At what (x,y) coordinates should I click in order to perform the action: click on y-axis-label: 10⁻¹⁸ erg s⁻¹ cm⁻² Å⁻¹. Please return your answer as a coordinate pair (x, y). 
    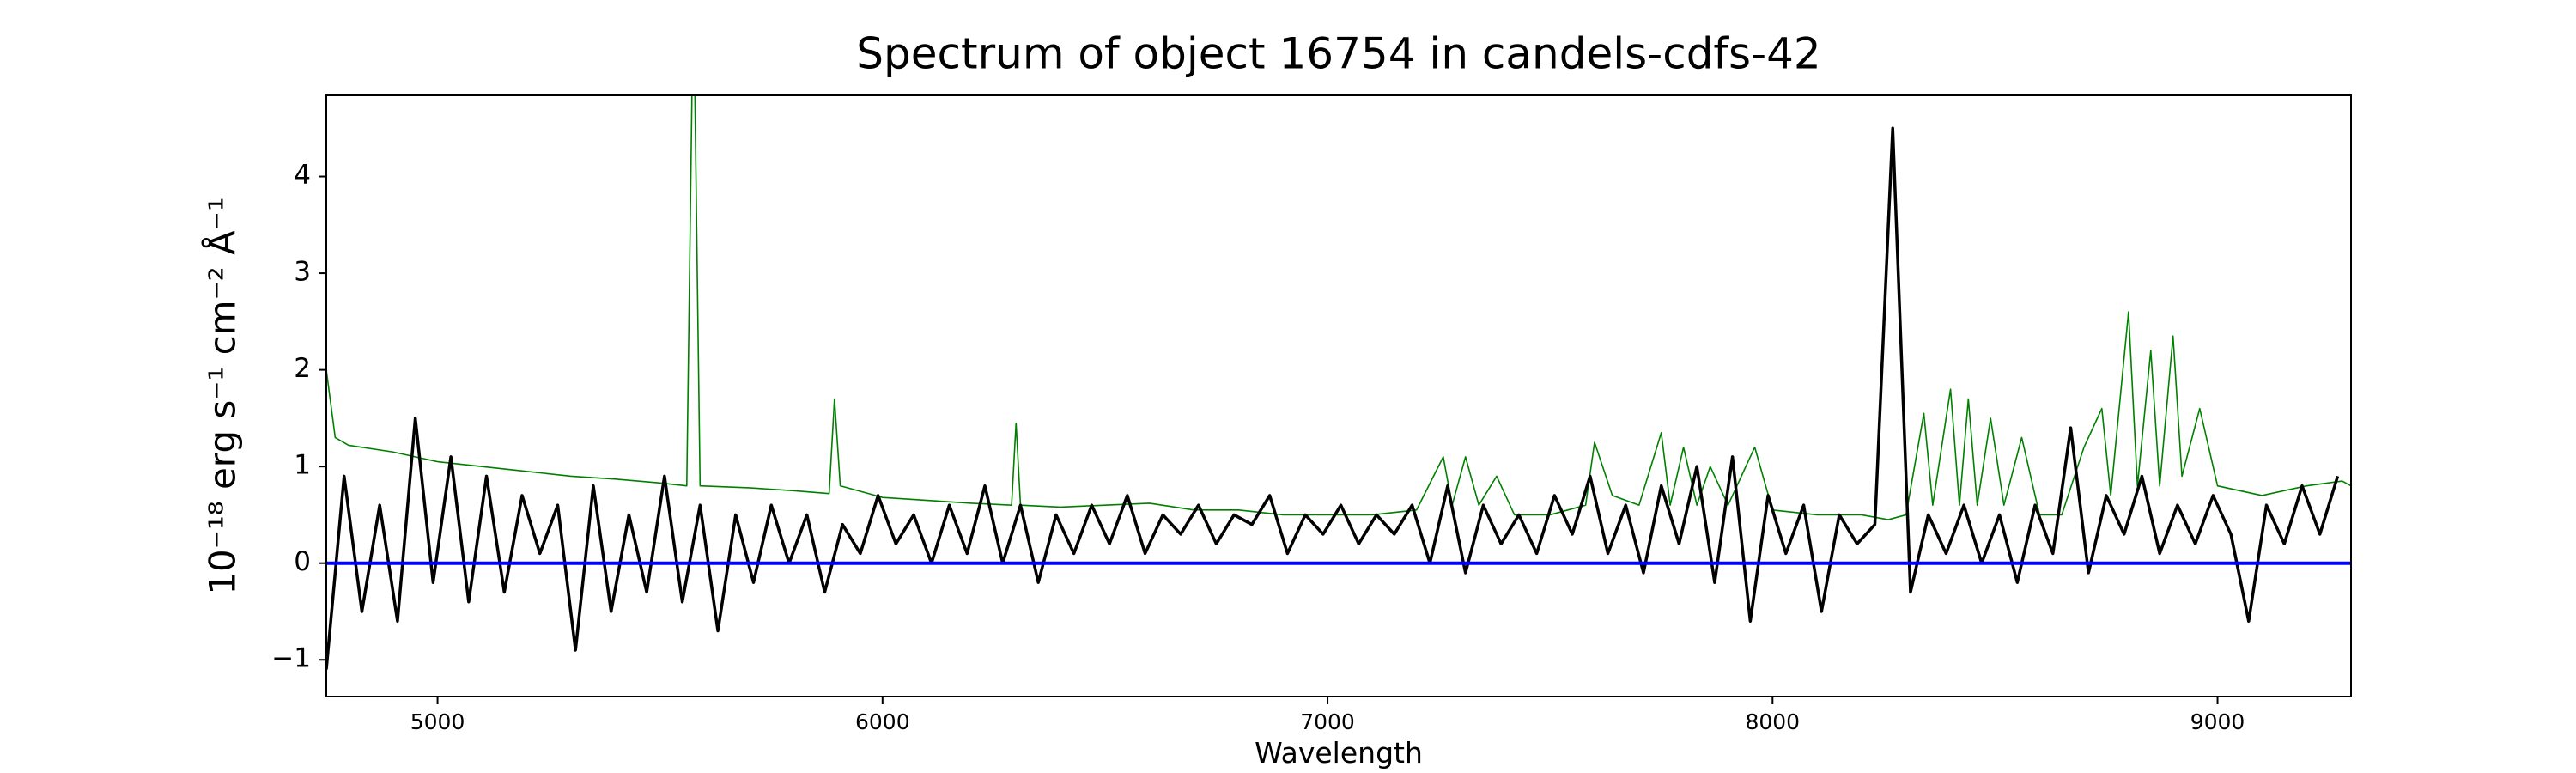
    Looking at the image, I should click on (222, 395).